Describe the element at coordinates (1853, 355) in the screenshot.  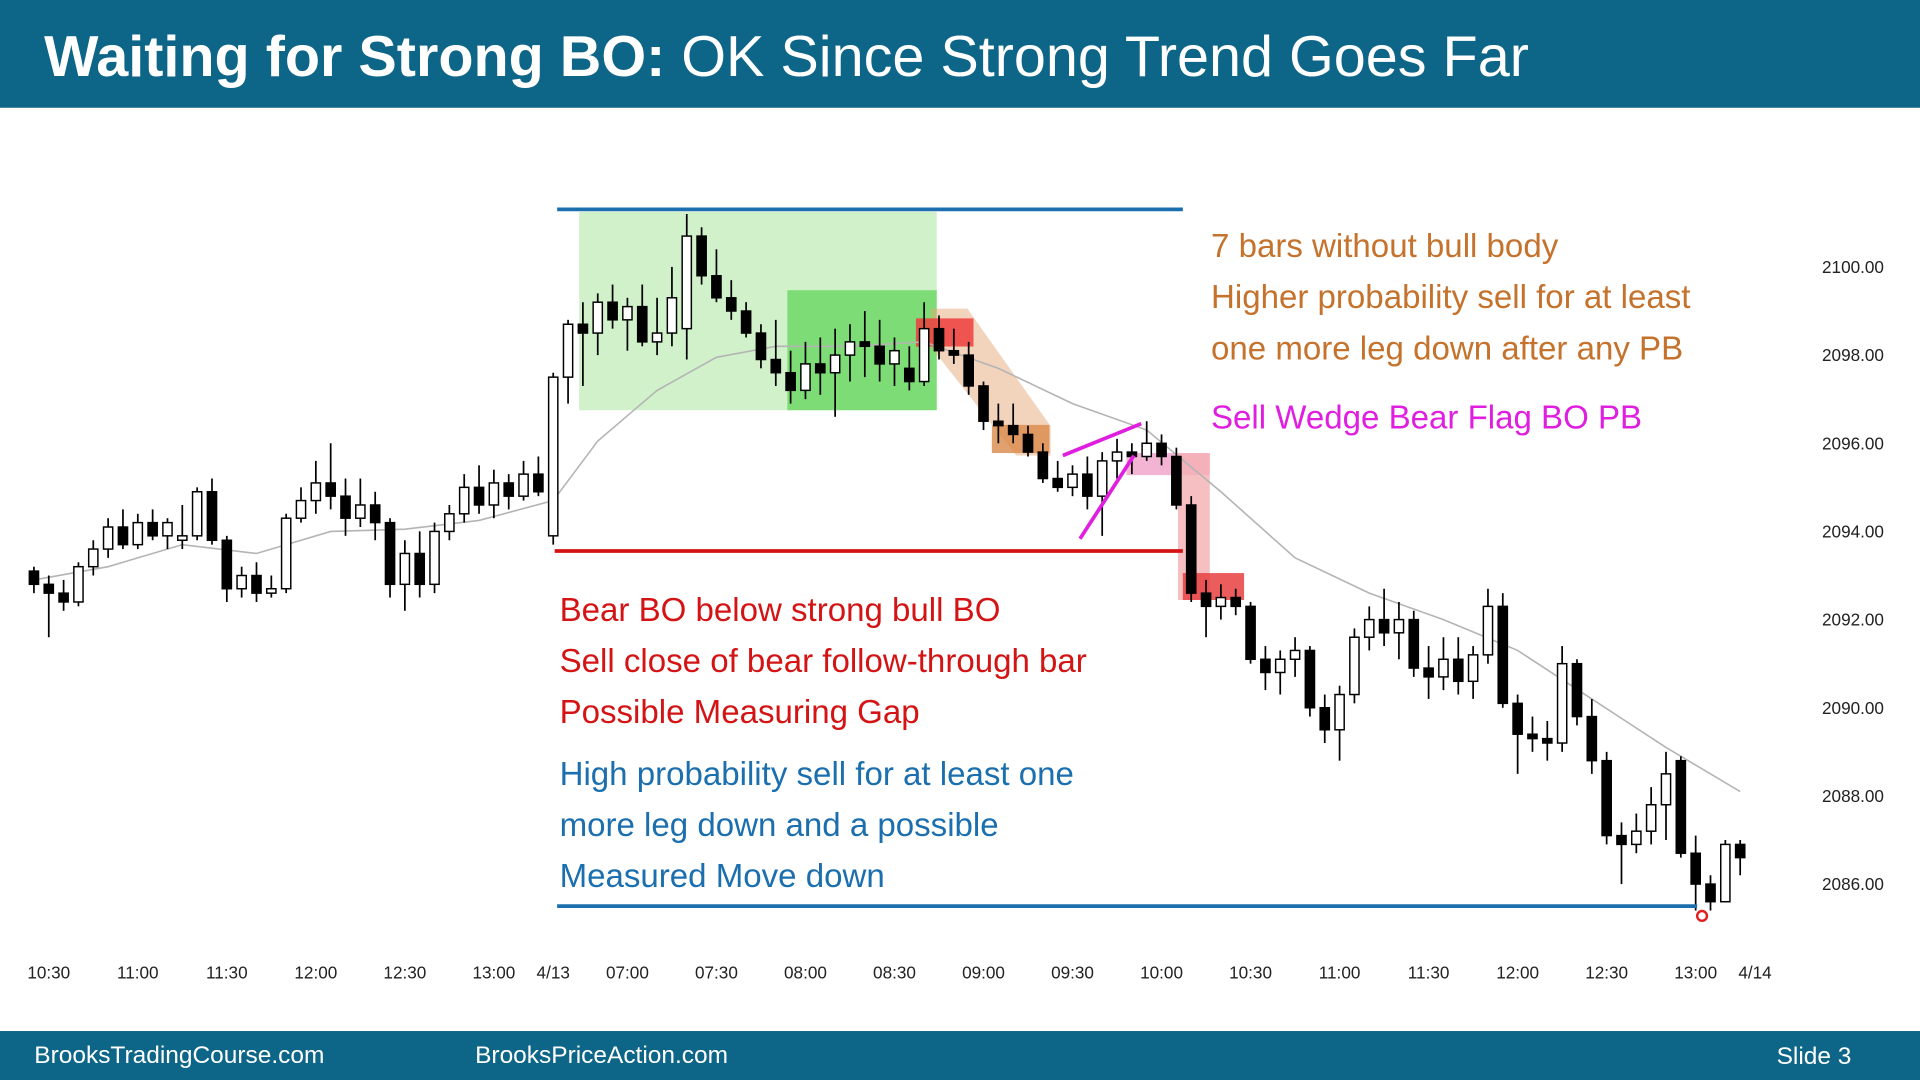
I see `y-tick-label: 2098.00` at that location.